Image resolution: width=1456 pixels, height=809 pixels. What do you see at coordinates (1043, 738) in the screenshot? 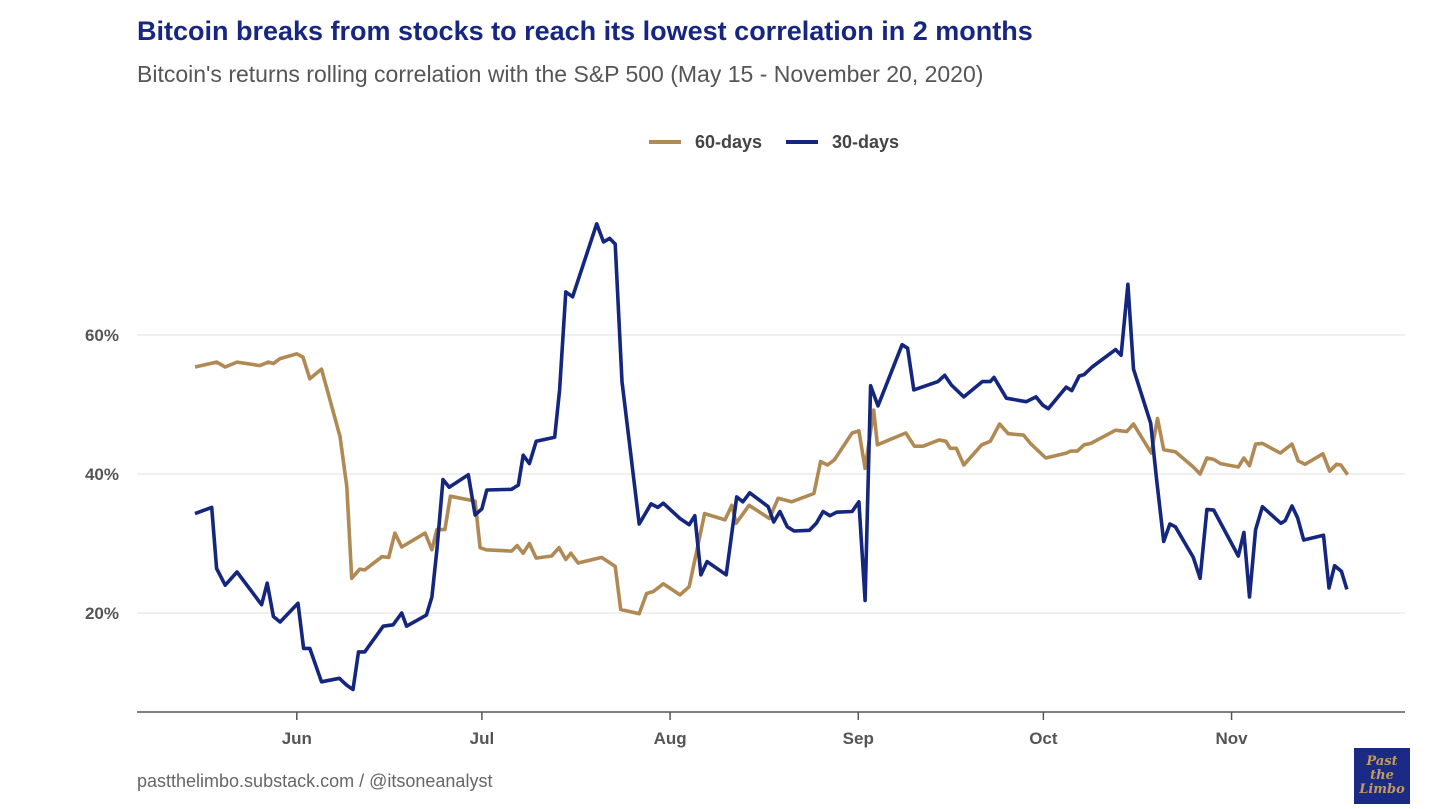
I see `x-tick-label: Oct` at bounding box center [1043, 738].